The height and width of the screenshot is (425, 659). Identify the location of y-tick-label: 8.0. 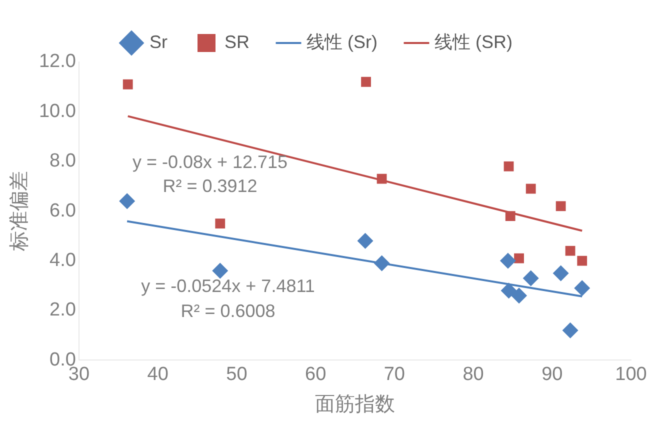
(63, 161).